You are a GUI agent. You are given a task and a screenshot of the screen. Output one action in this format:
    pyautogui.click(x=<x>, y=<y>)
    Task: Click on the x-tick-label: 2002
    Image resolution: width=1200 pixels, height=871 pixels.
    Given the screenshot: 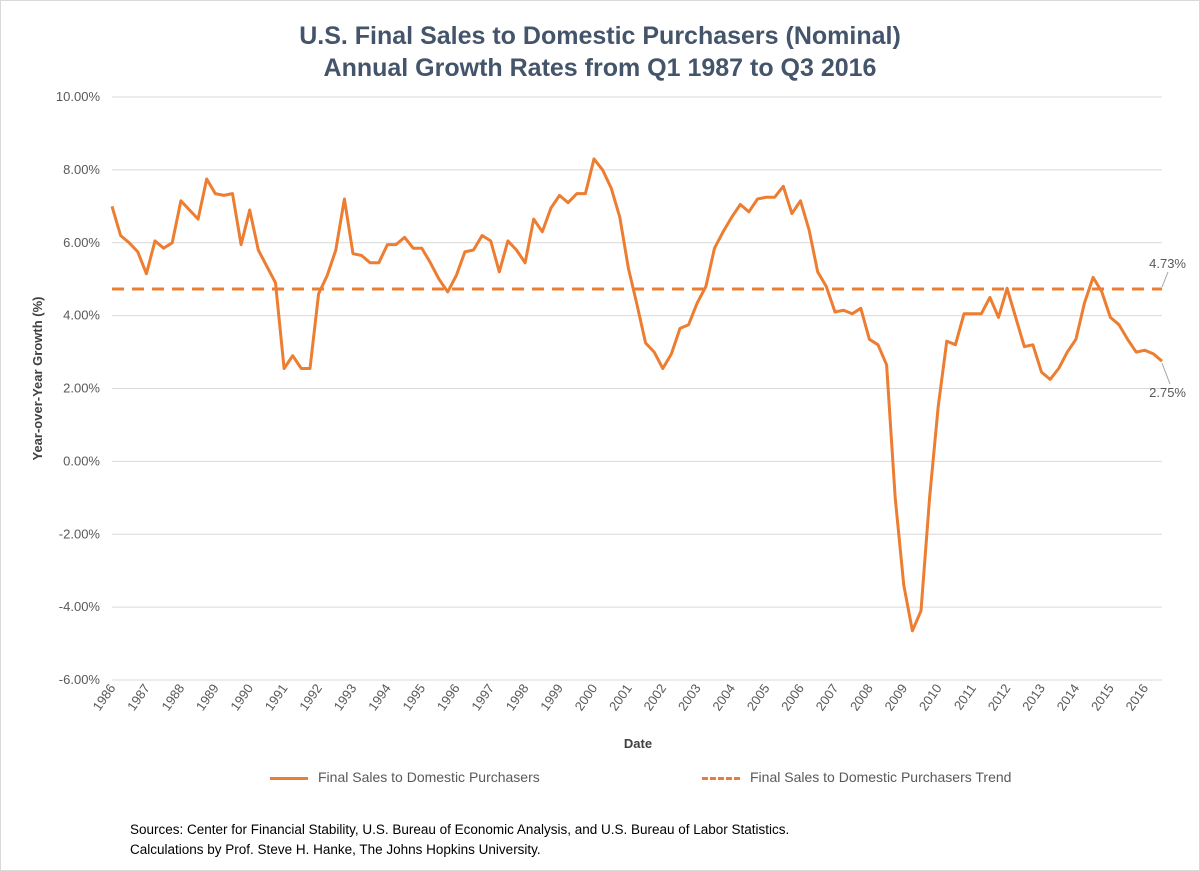 What is the action you would take?
    pyautogui.click(x=654, y=697)
    